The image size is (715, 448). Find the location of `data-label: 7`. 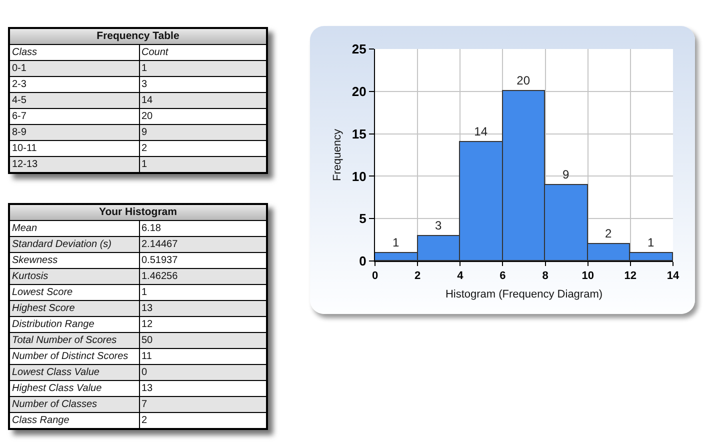

data-label: 7 is located at coordinates (202, 404).